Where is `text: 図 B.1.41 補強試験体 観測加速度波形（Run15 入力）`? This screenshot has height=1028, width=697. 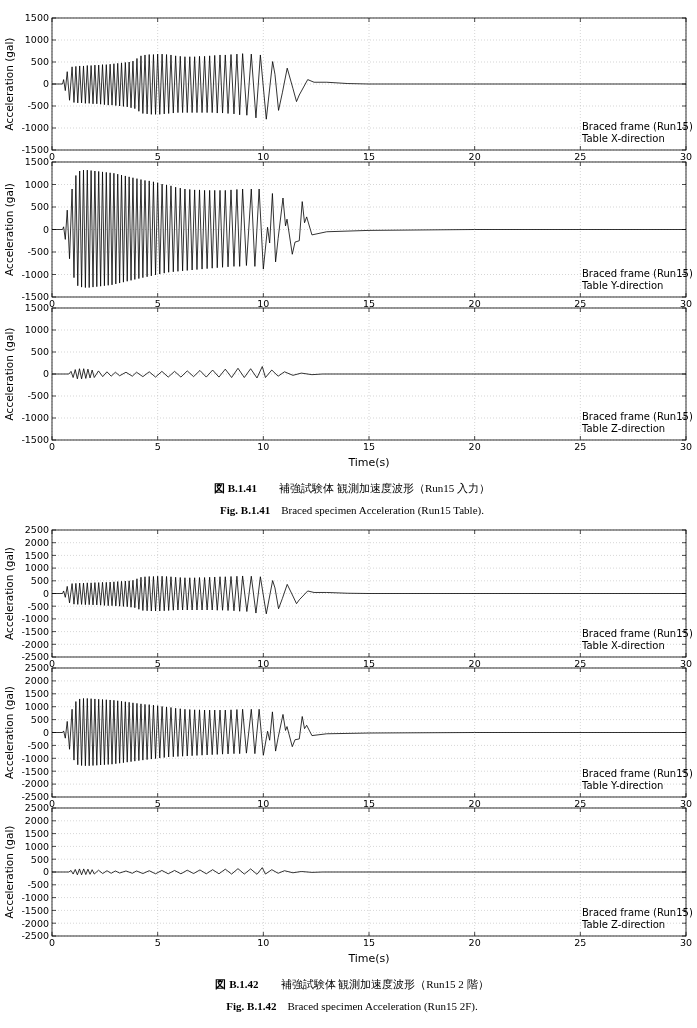 text: 図 B.1.41 補強試験体 観測加速度波形（Run15 入力） is located at coordinates (352, 488).